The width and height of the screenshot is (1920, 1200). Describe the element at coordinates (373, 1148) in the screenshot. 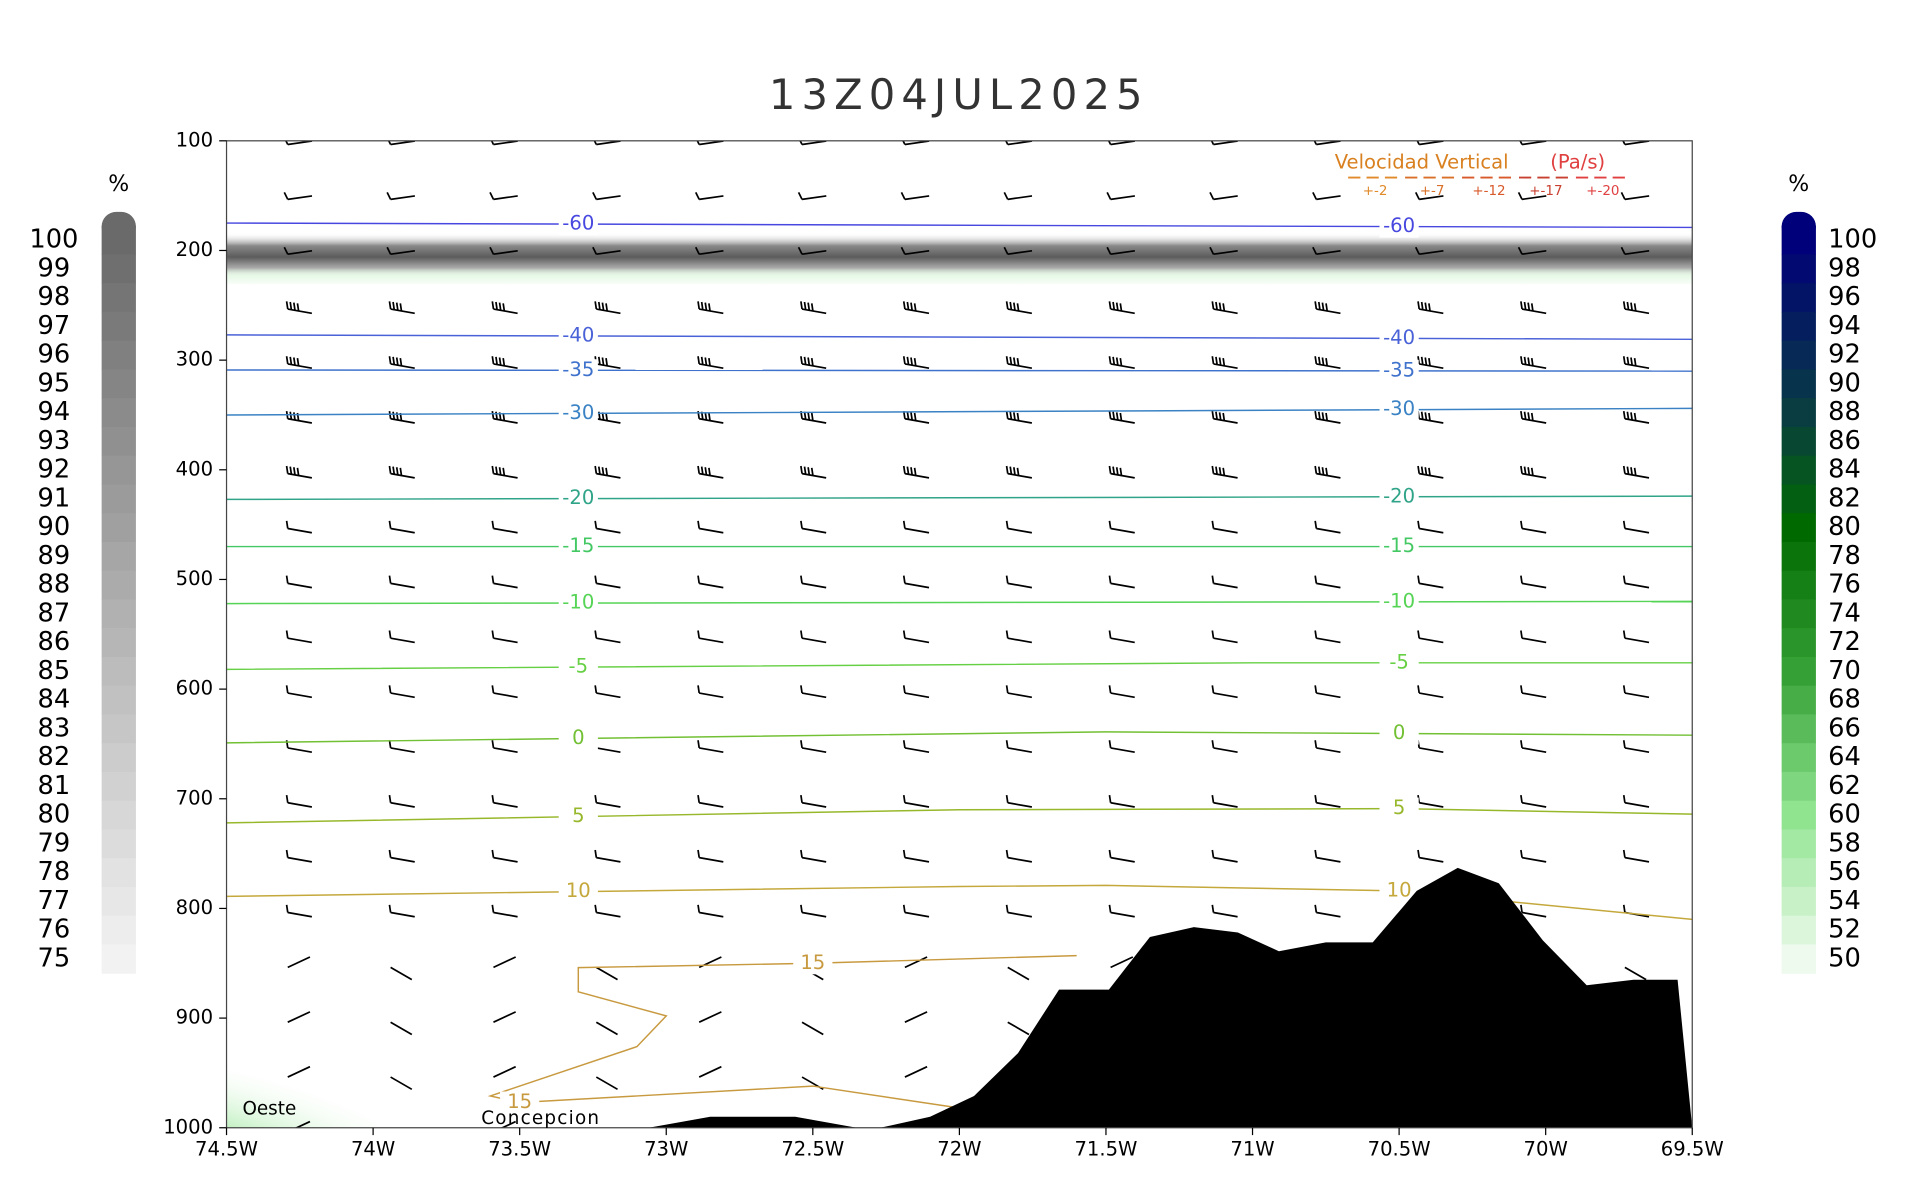

I see `x-tick-label: 74W` at that location.